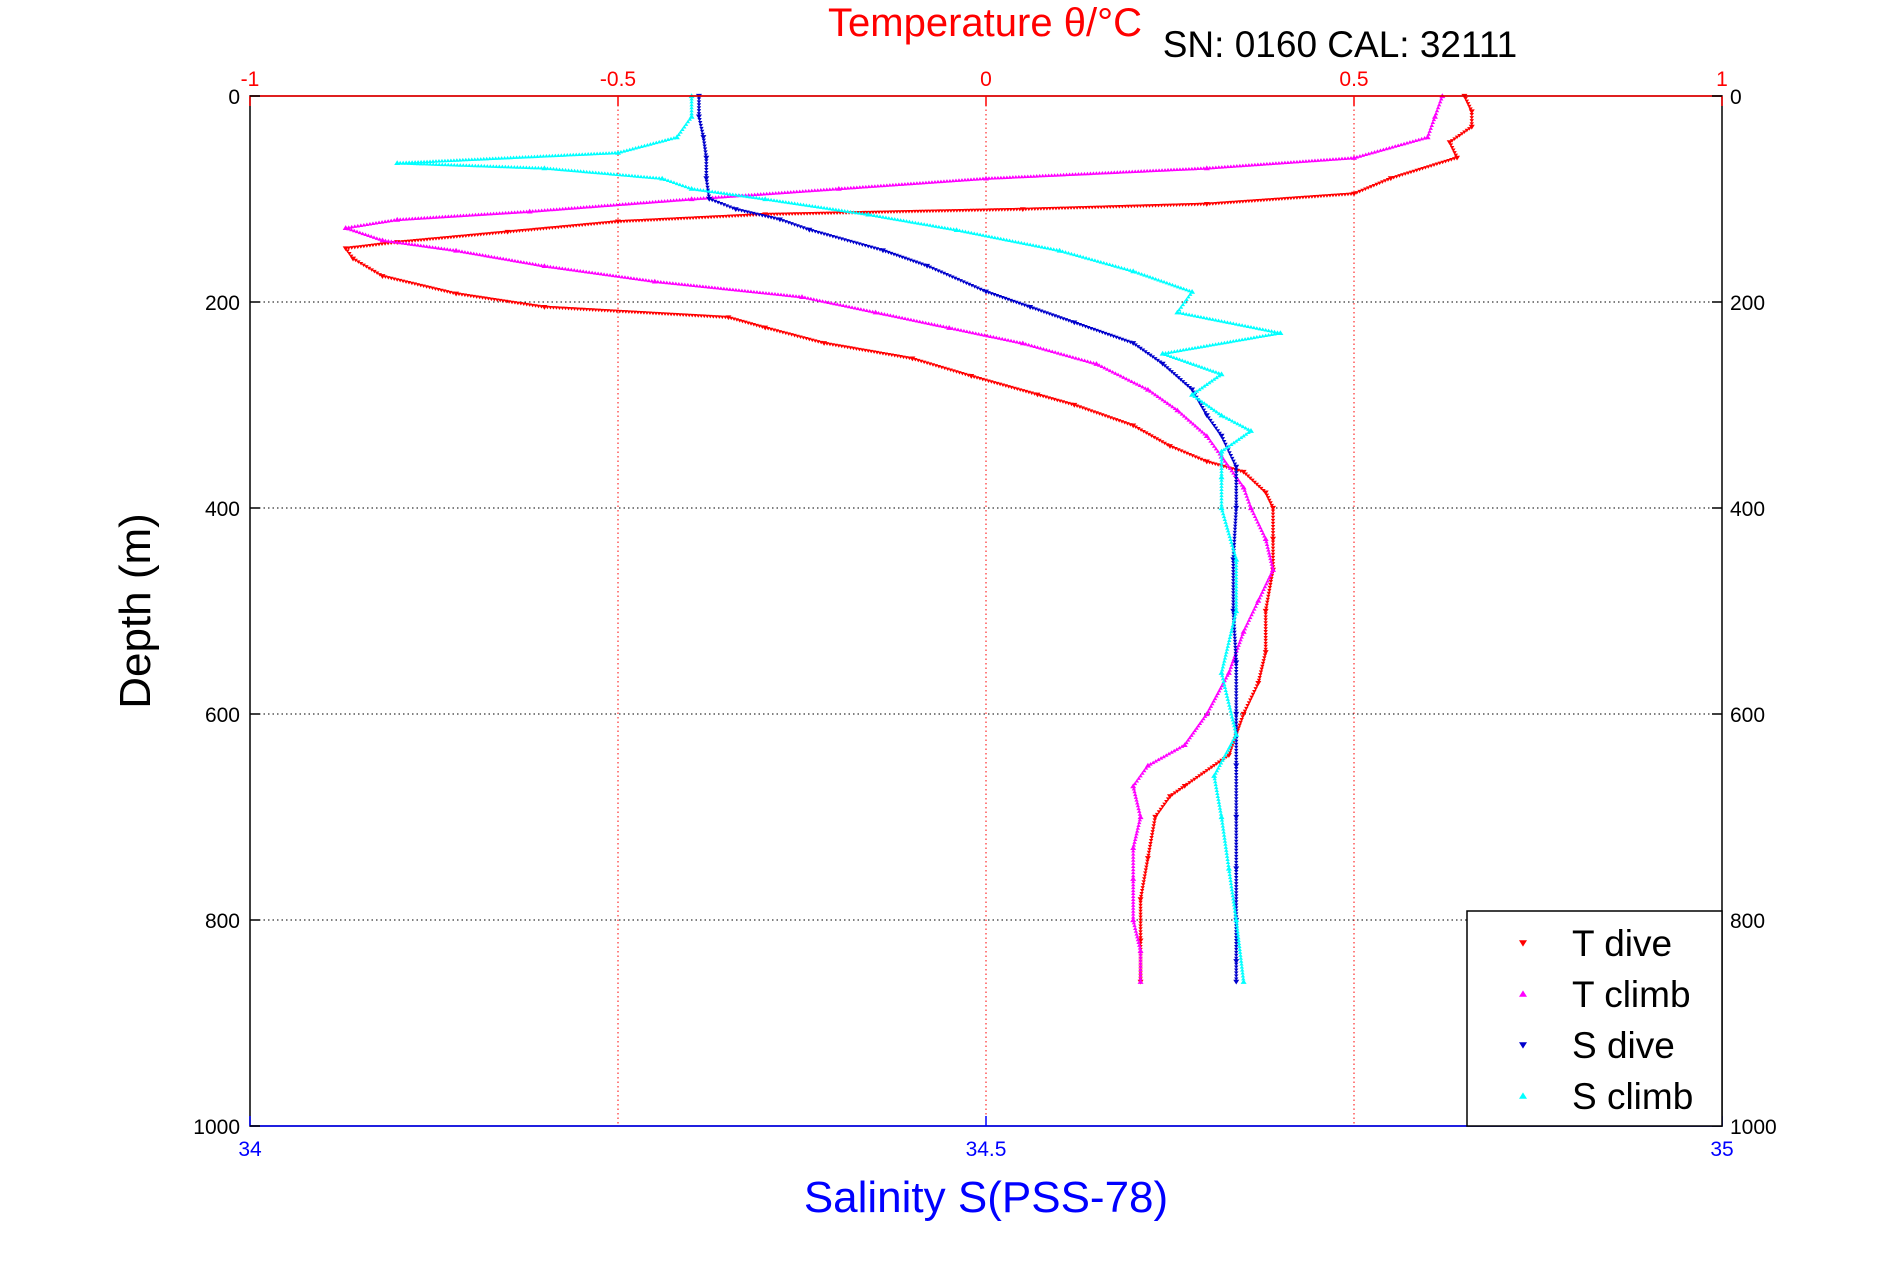 This screenshot has height=1262, width=1891. I want to click on left-tick-label: 600, so click(222, 715).